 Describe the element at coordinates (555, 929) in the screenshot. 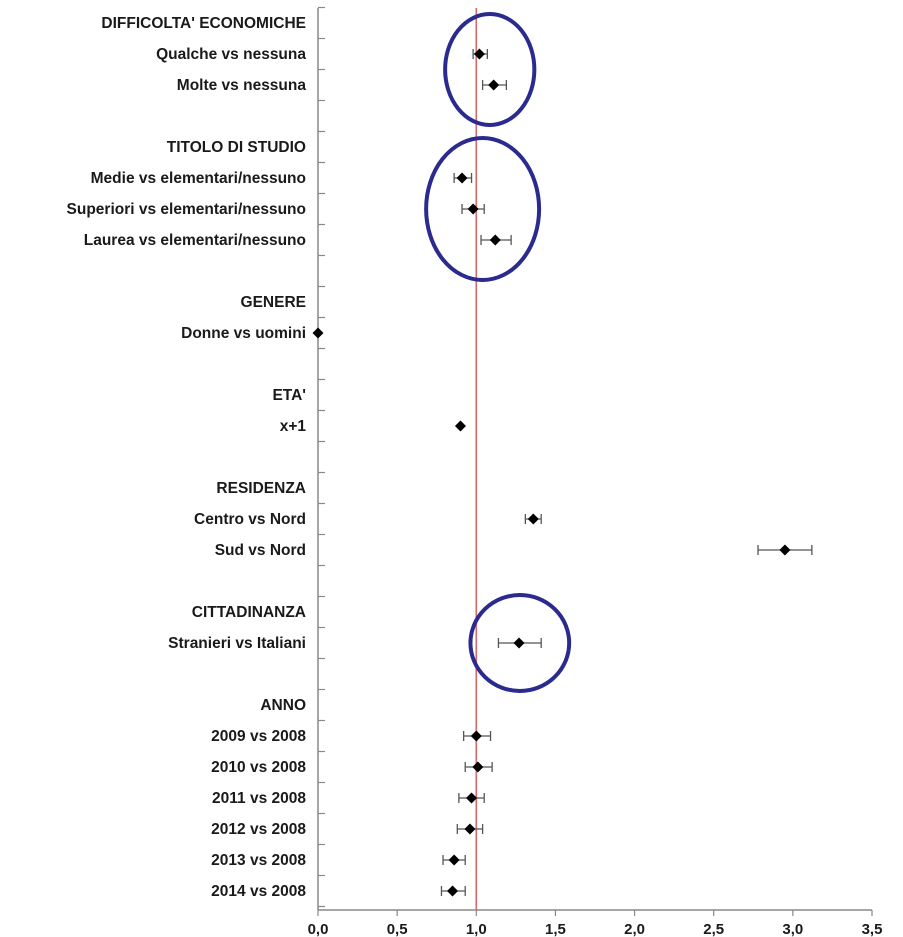

I see `x-tick-label: 1,5` at that location.